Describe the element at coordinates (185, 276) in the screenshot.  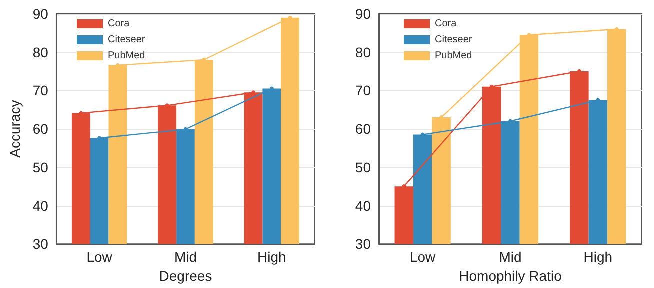
I see `x-axis-title: Degrees` at that location.